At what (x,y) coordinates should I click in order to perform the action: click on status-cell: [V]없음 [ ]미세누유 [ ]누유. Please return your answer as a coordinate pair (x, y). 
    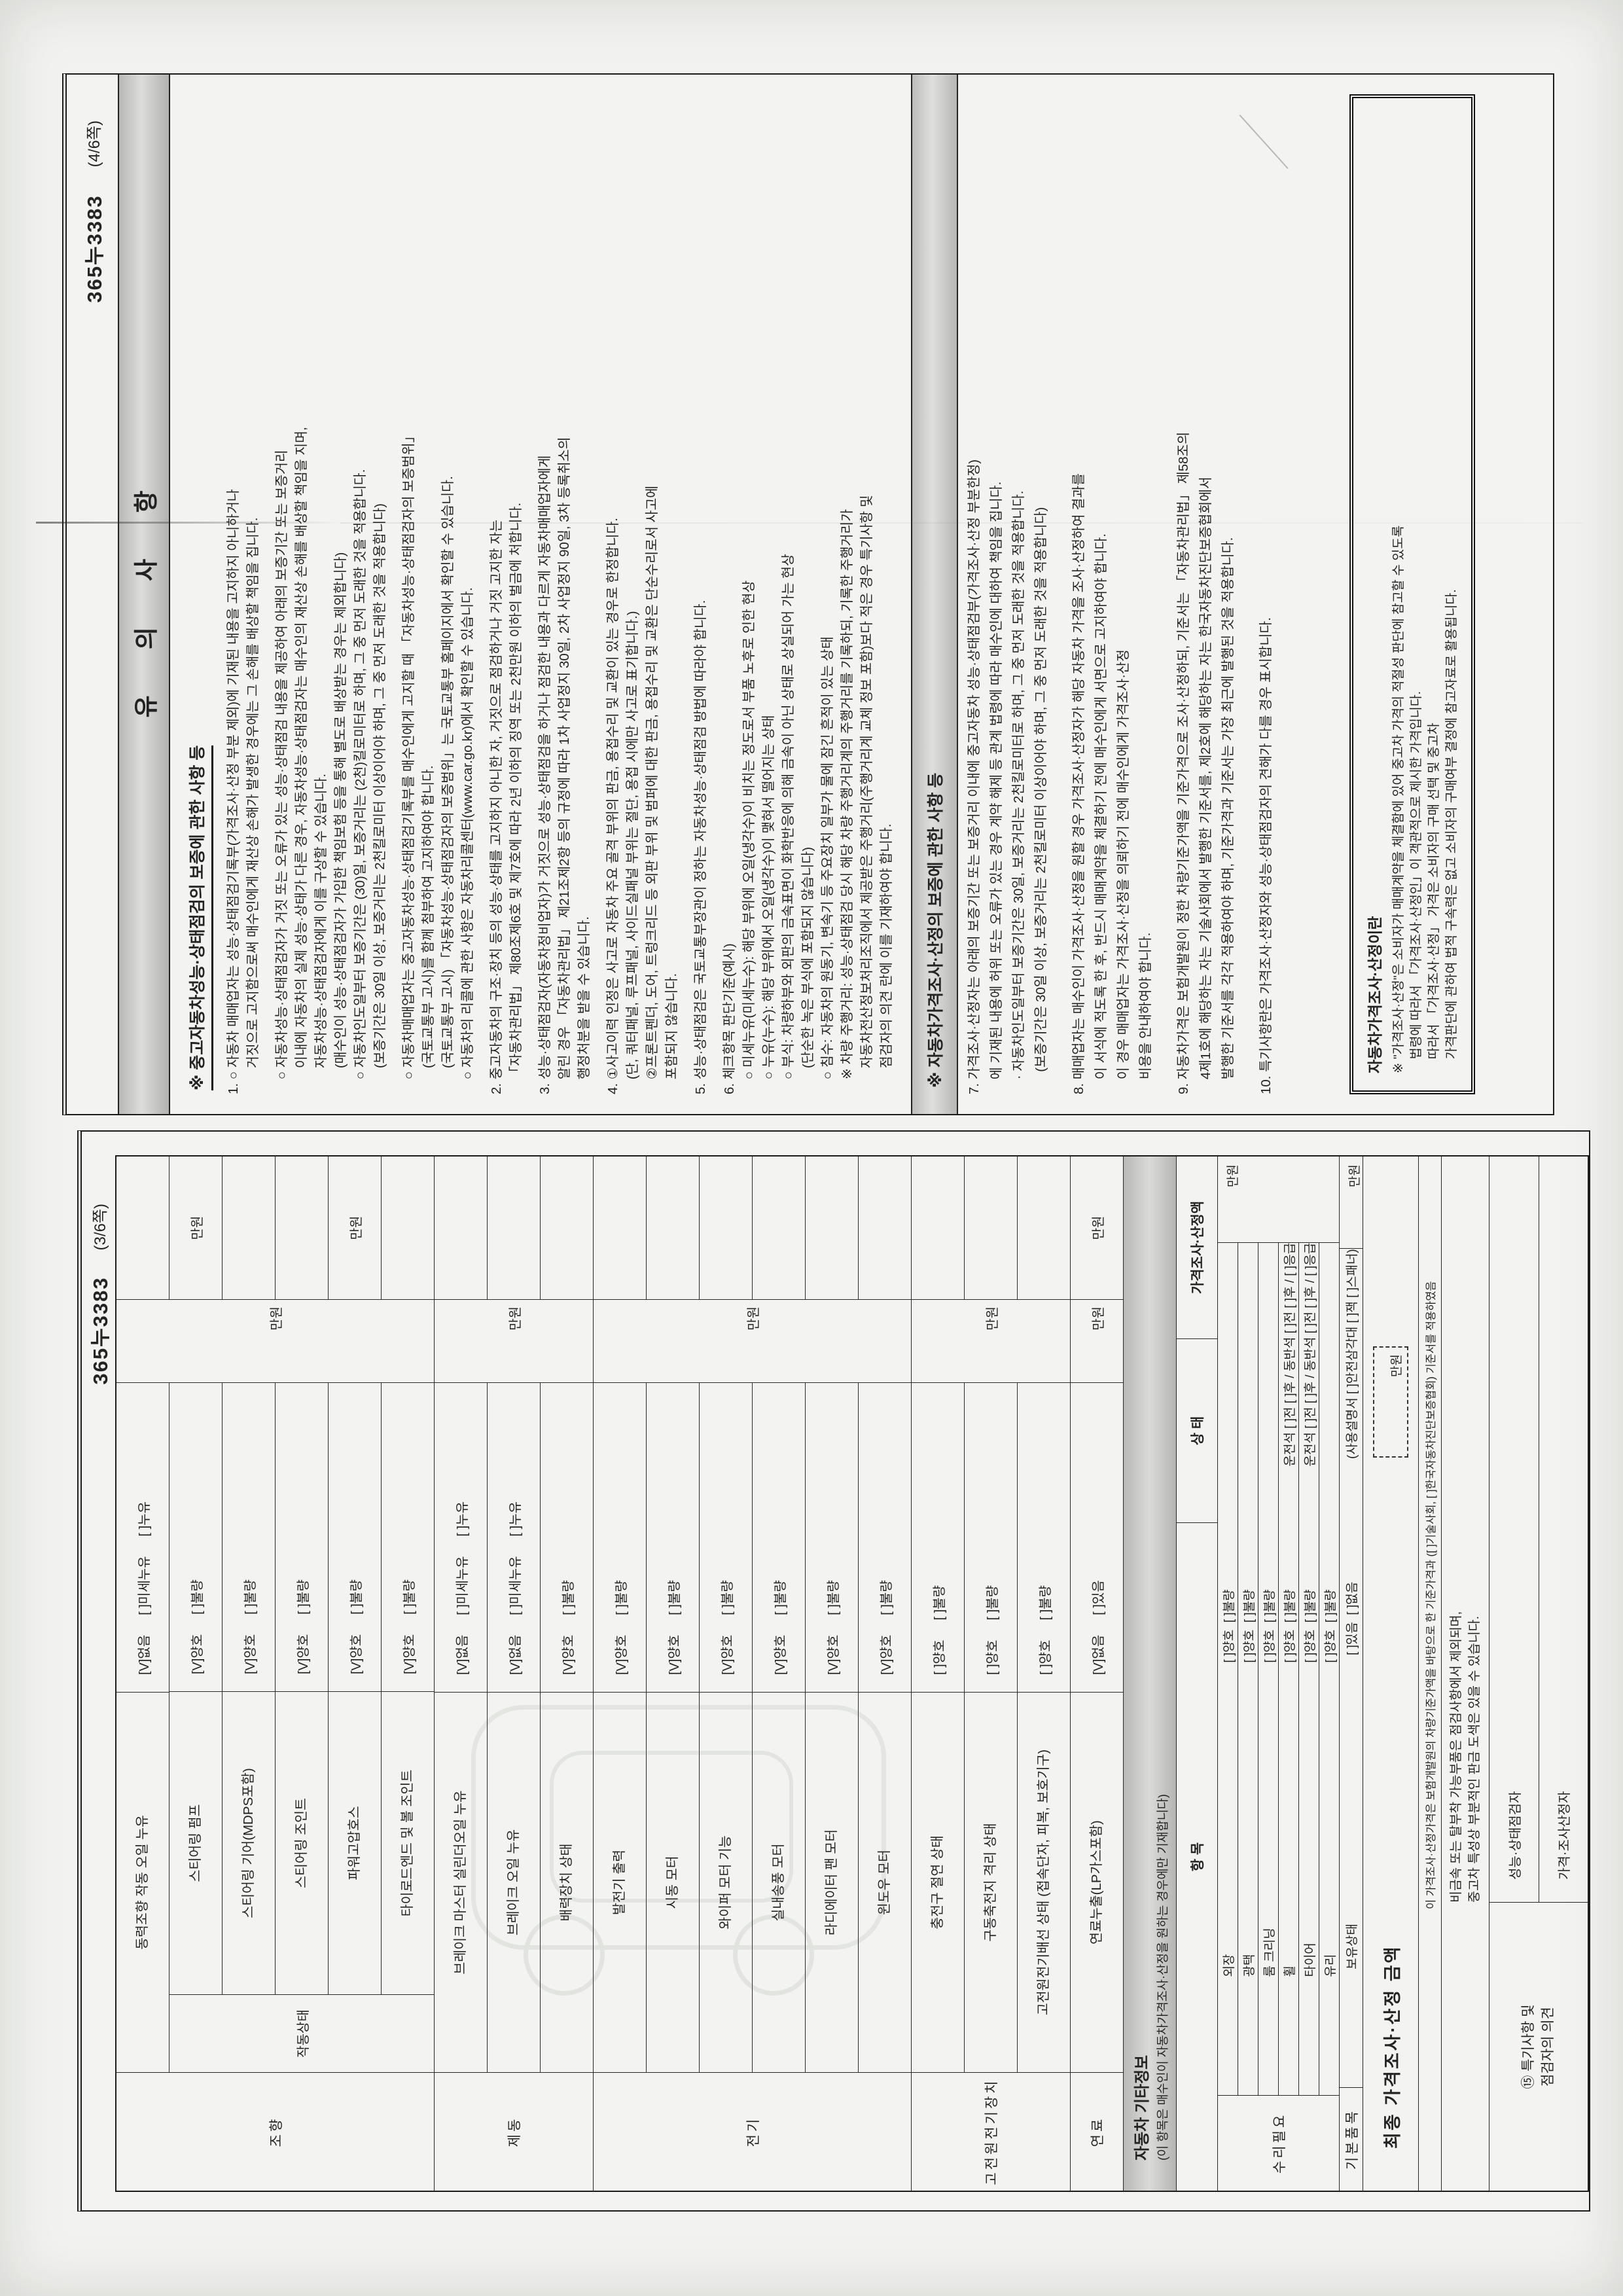
    Looking at the image, I should click on (514, 1537).